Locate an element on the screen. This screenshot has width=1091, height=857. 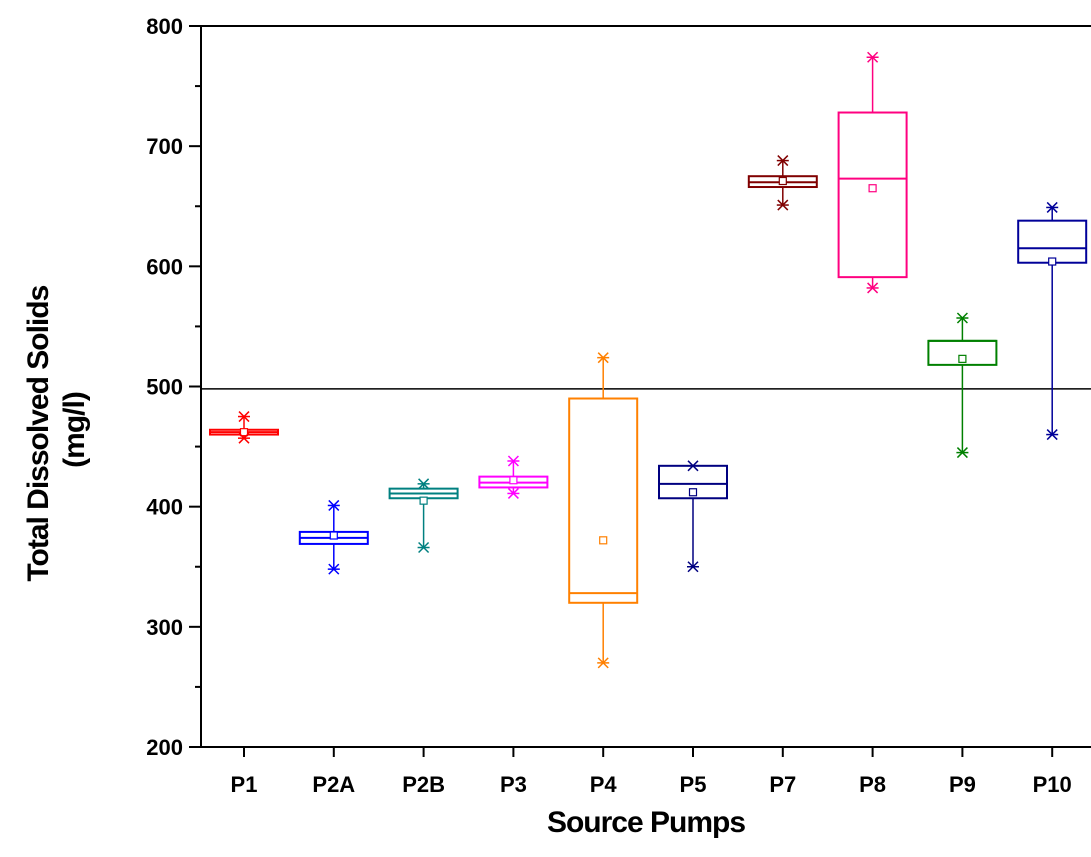
y-tick-label: 800 is located at coordinates (164, 26).